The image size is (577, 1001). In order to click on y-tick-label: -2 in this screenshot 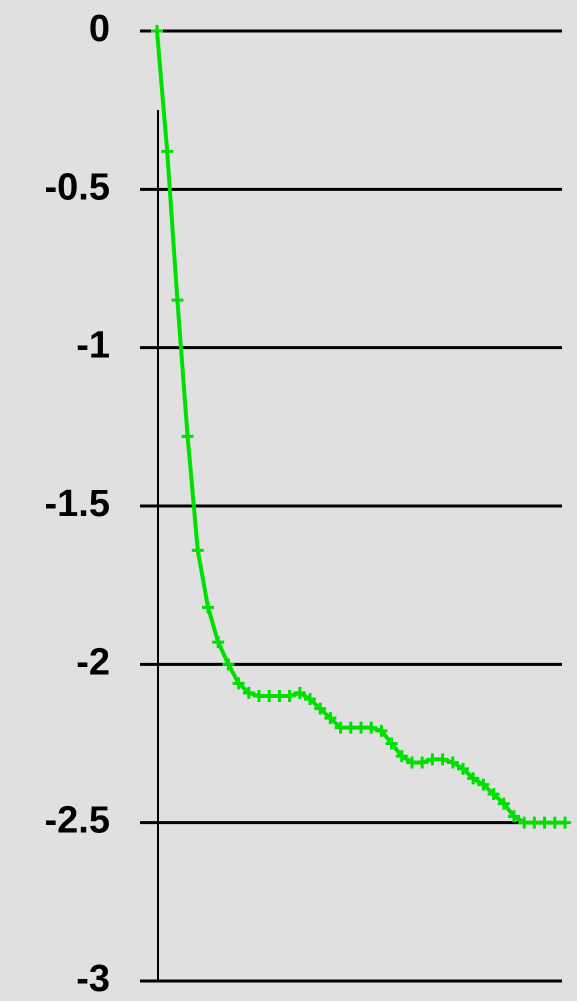, I will do `click(93, 662)`.